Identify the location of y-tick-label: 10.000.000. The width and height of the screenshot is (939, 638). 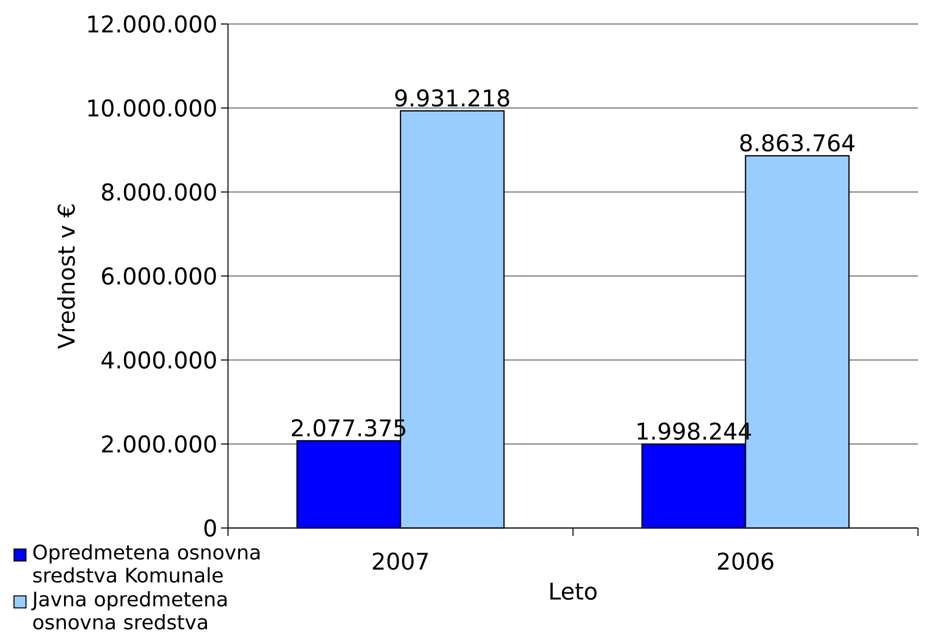
(152, 108).